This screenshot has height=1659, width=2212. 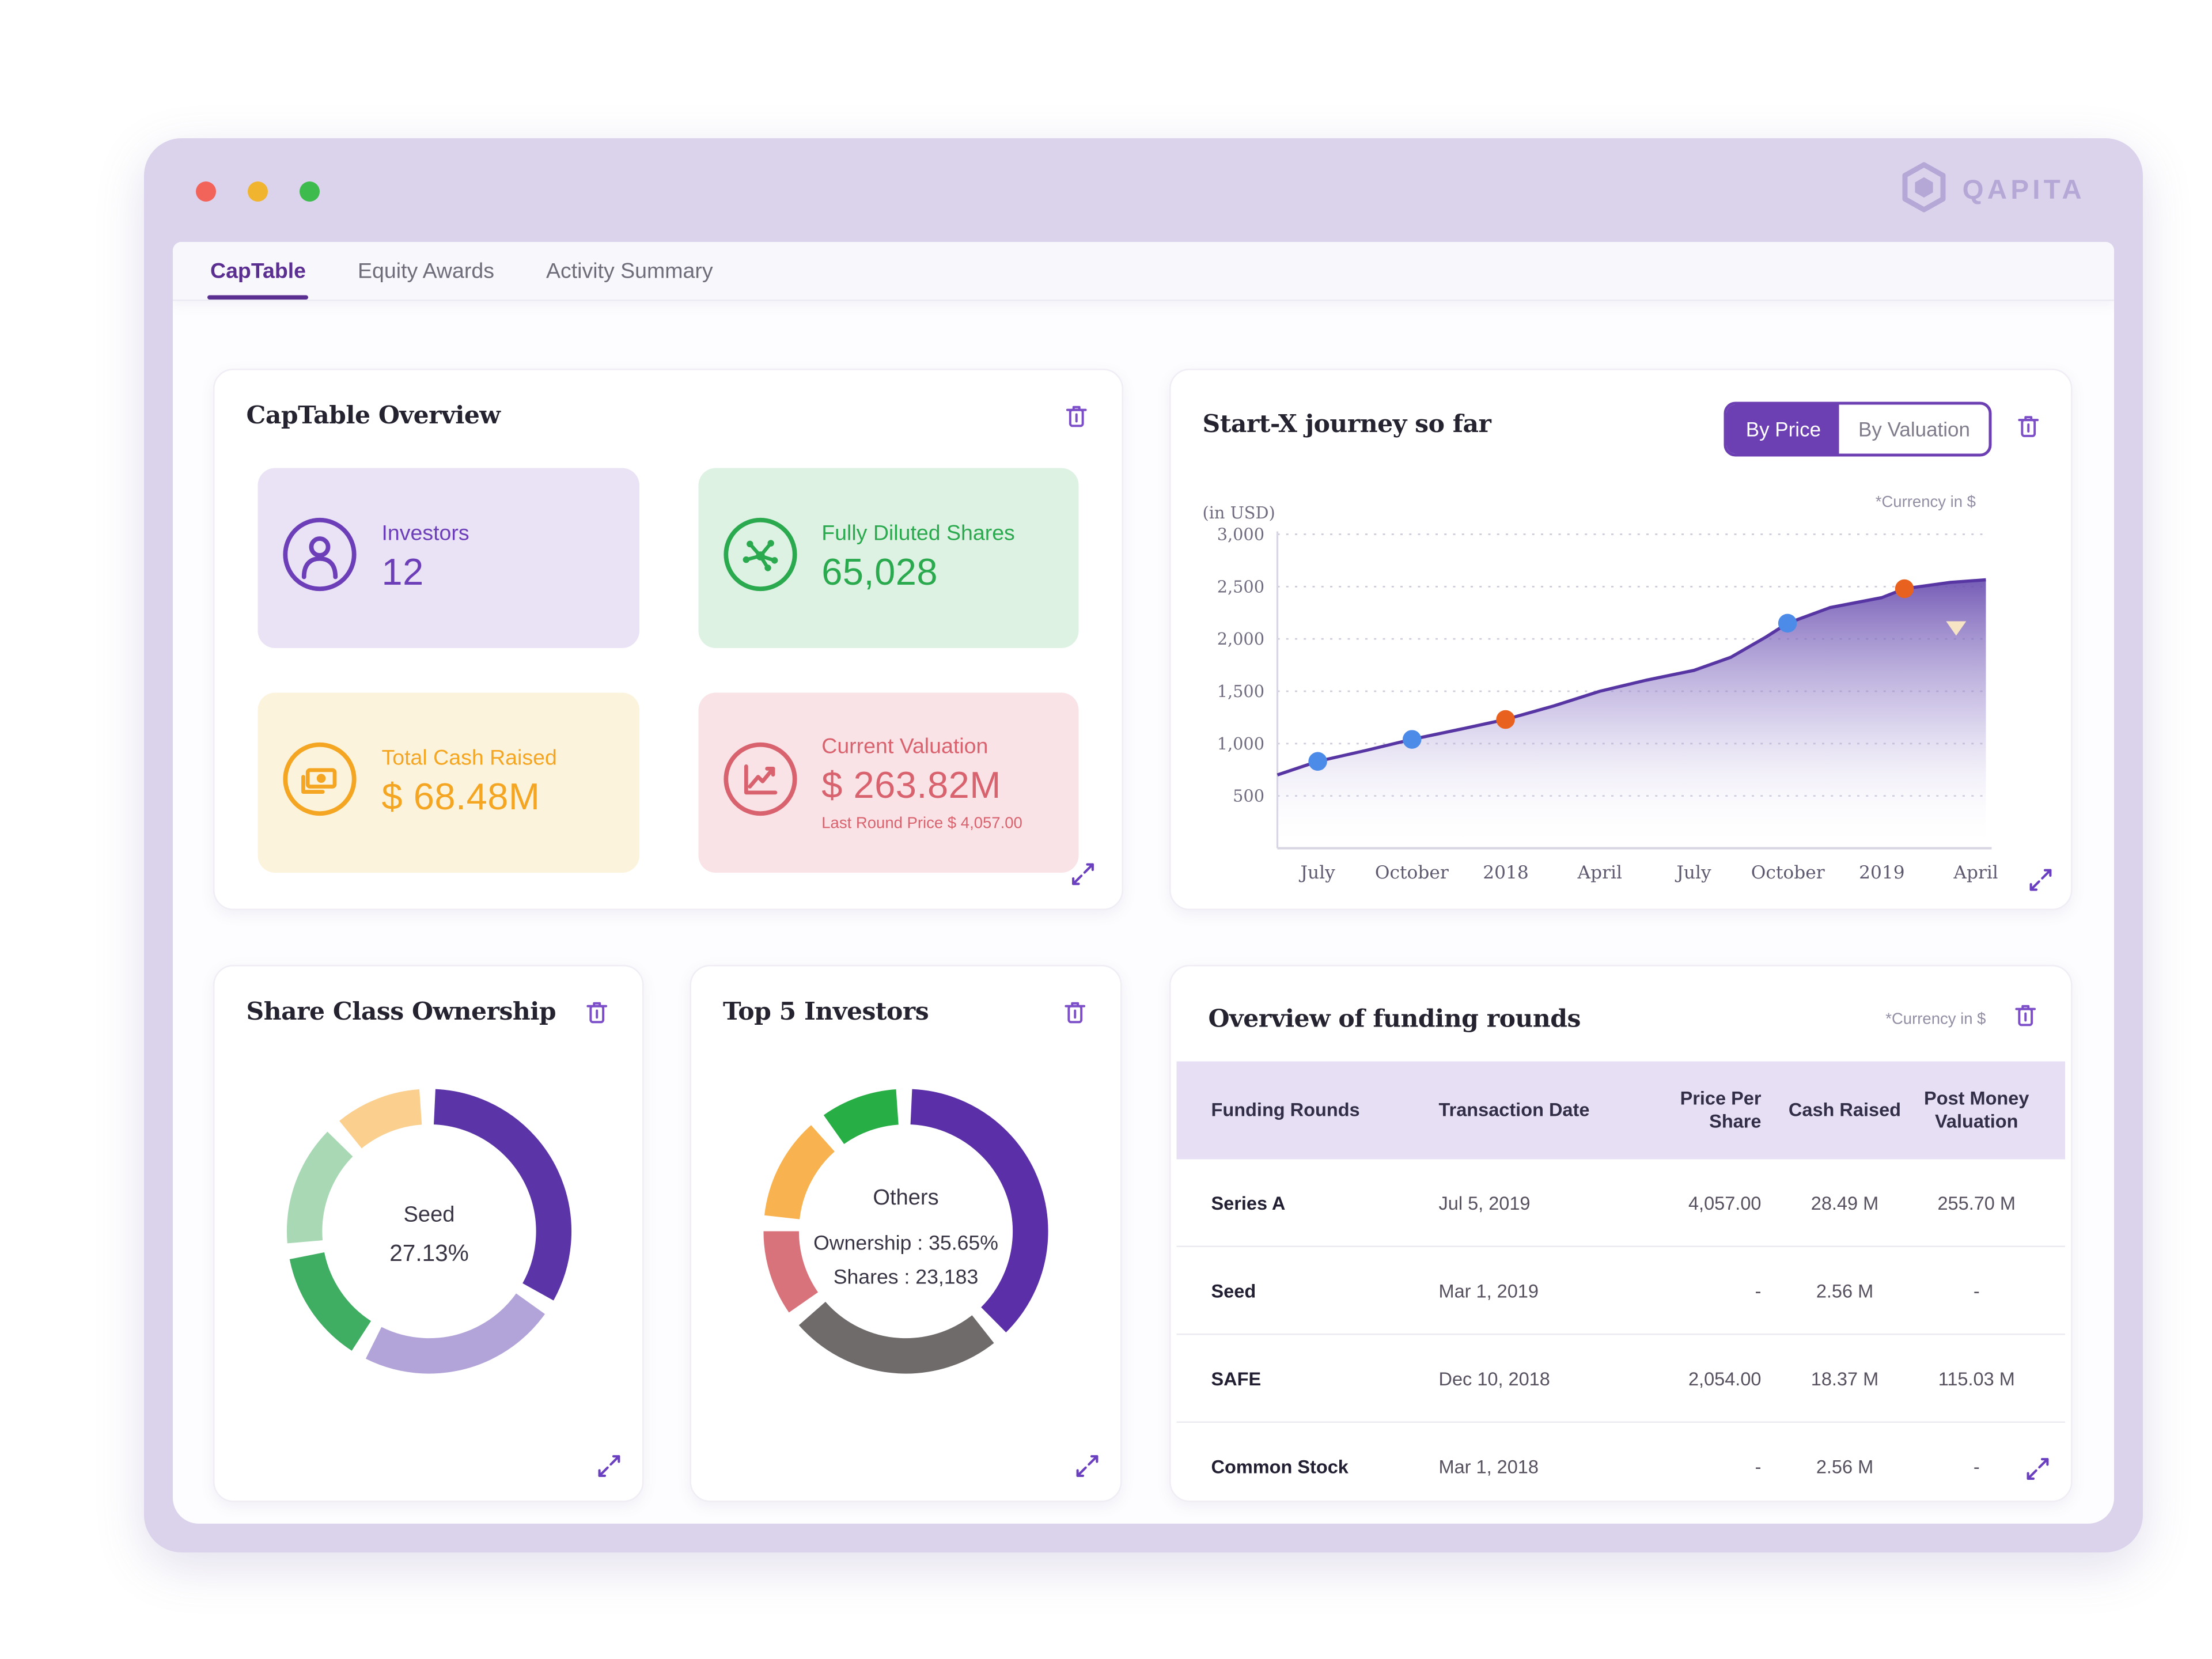 I want to click on card-title: Top 5 Investors, so click(x=826, y=1012).